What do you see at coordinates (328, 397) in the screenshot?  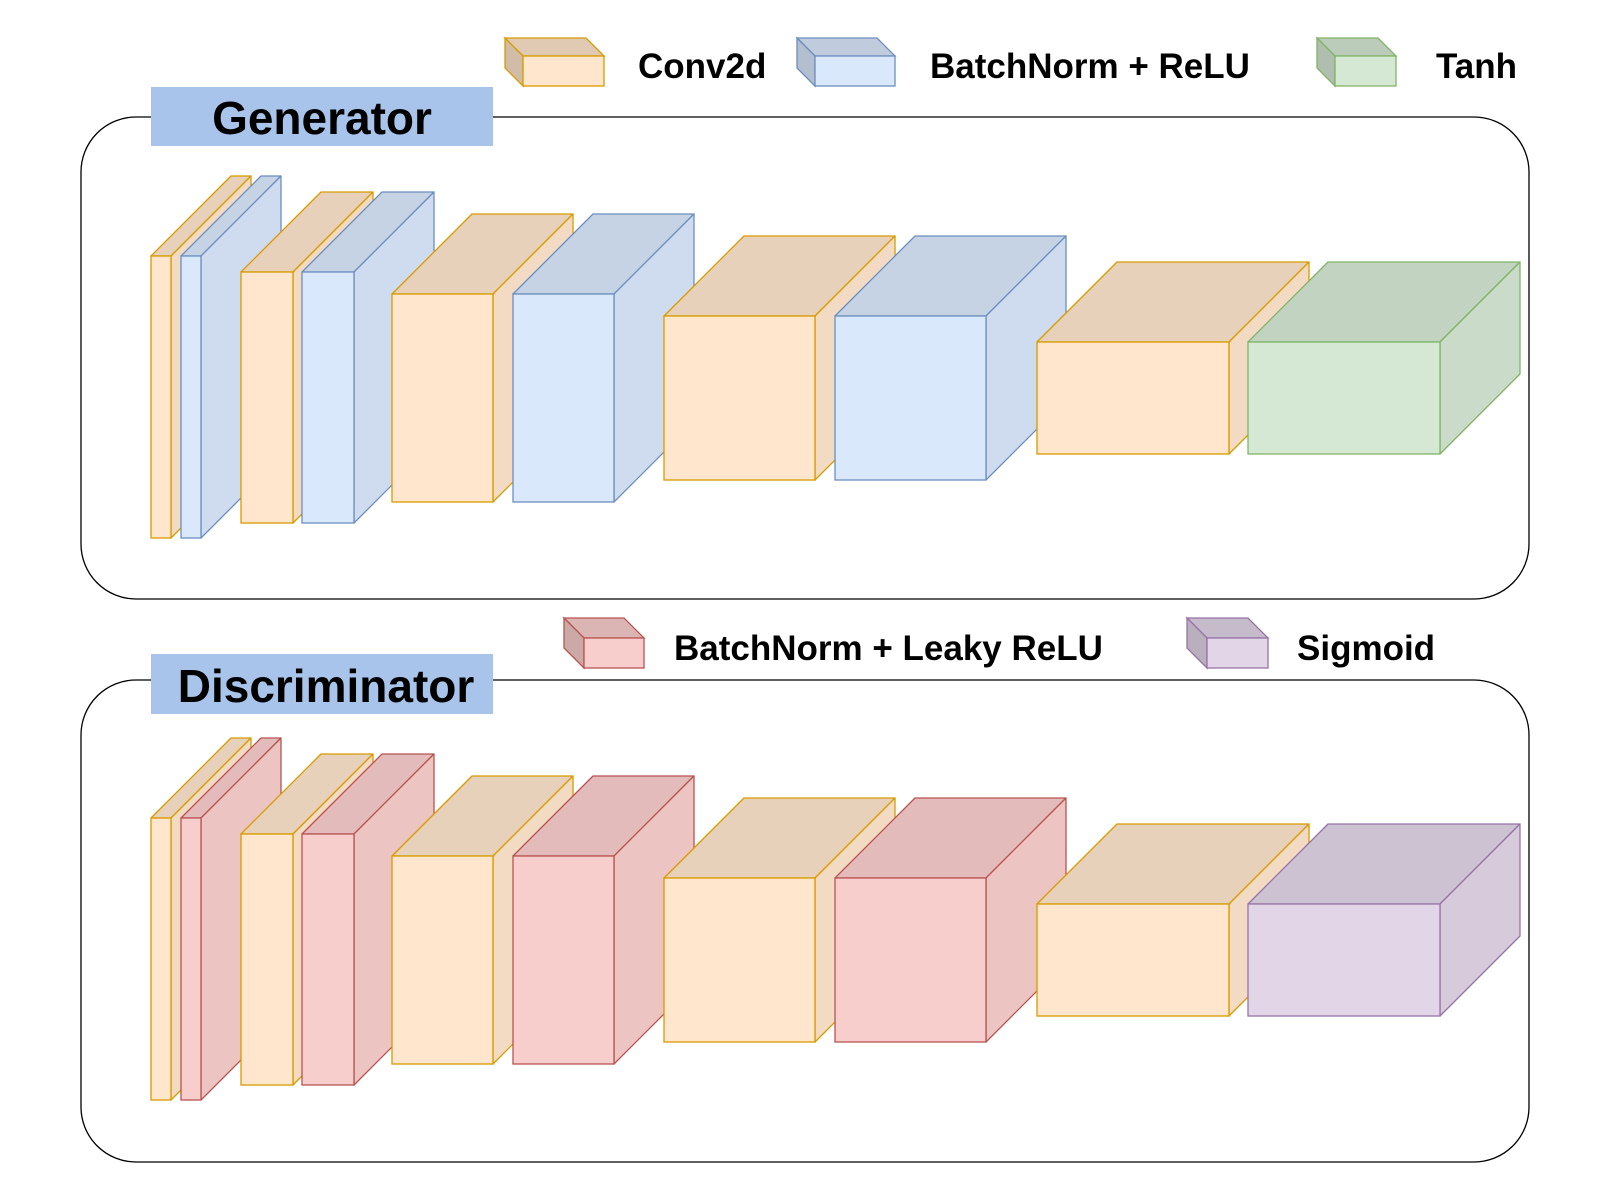 I see `generator-layer-4-bnrelu-front-face` at bounding box center [328, 397].